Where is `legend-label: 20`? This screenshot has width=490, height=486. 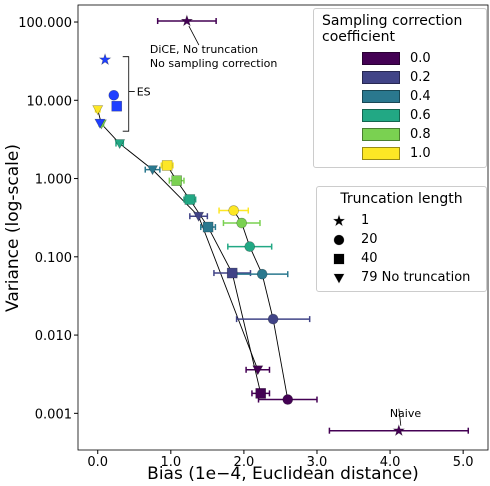
legend-label: 20 is located at coordinates (369, 239).